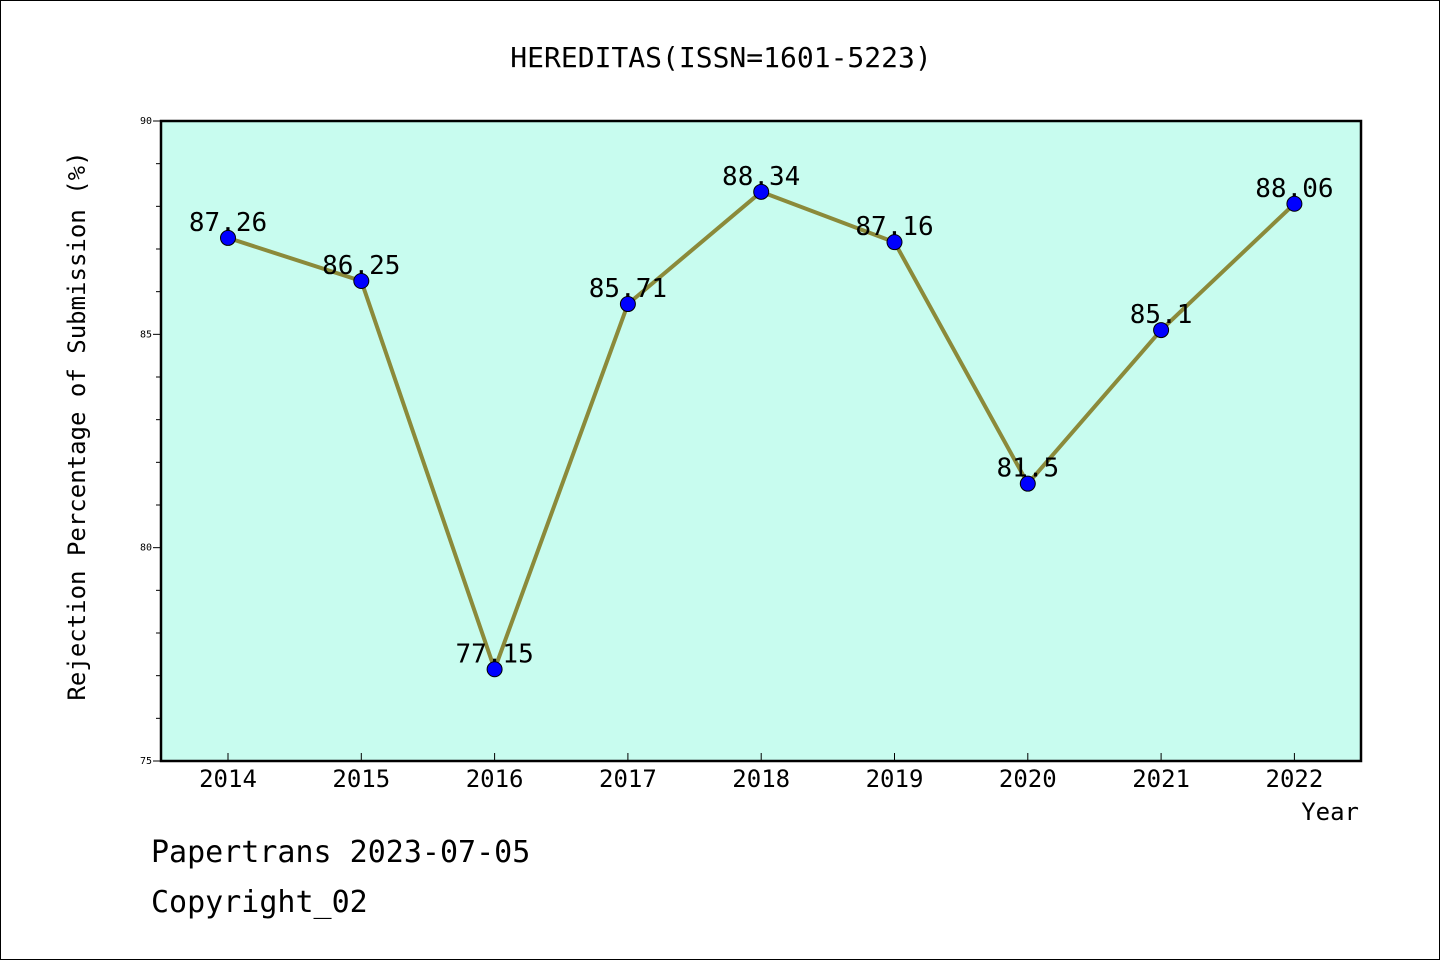 This screenshot has width=1440, height=960. What do you see at coordinates (895, 779) in the screenshot?
I see `x-tick-label: 2019` at bounding box center [895, 779].